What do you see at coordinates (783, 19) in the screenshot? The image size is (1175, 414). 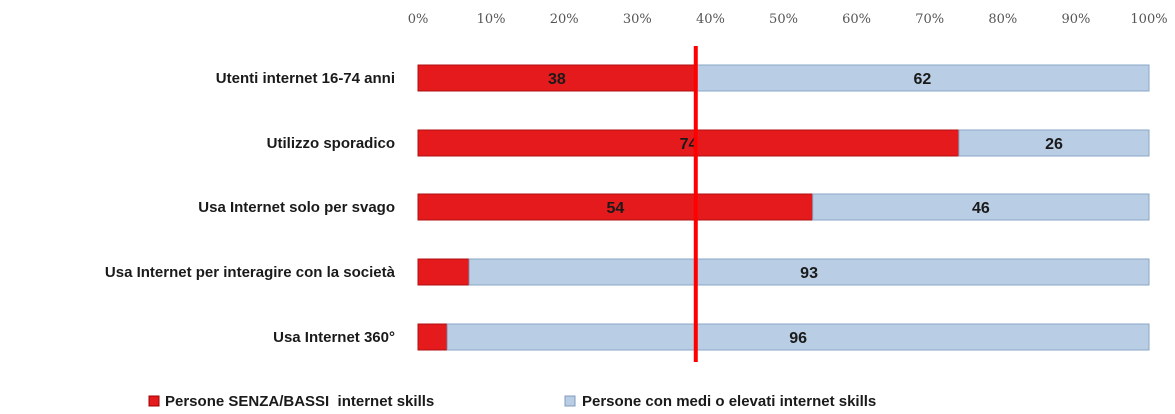 I see `x-tick-label: 50%` at bounding box center [783, 19].